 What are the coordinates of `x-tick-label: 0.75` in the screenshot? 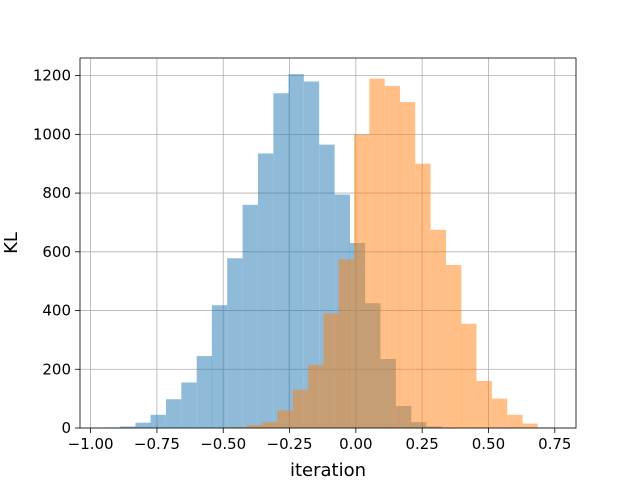 It's located at (554, 444).